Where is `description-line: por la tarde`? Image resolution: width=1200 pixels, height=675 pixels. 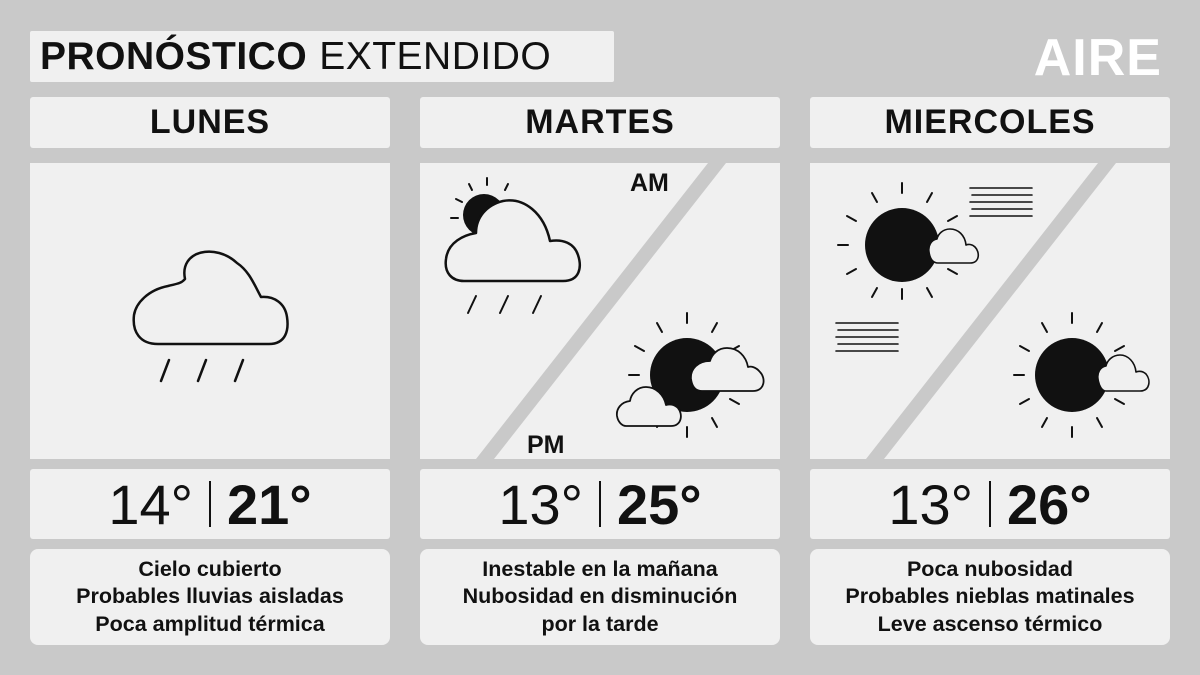 description-line: por la tarde is located at coordinates (600, 623).